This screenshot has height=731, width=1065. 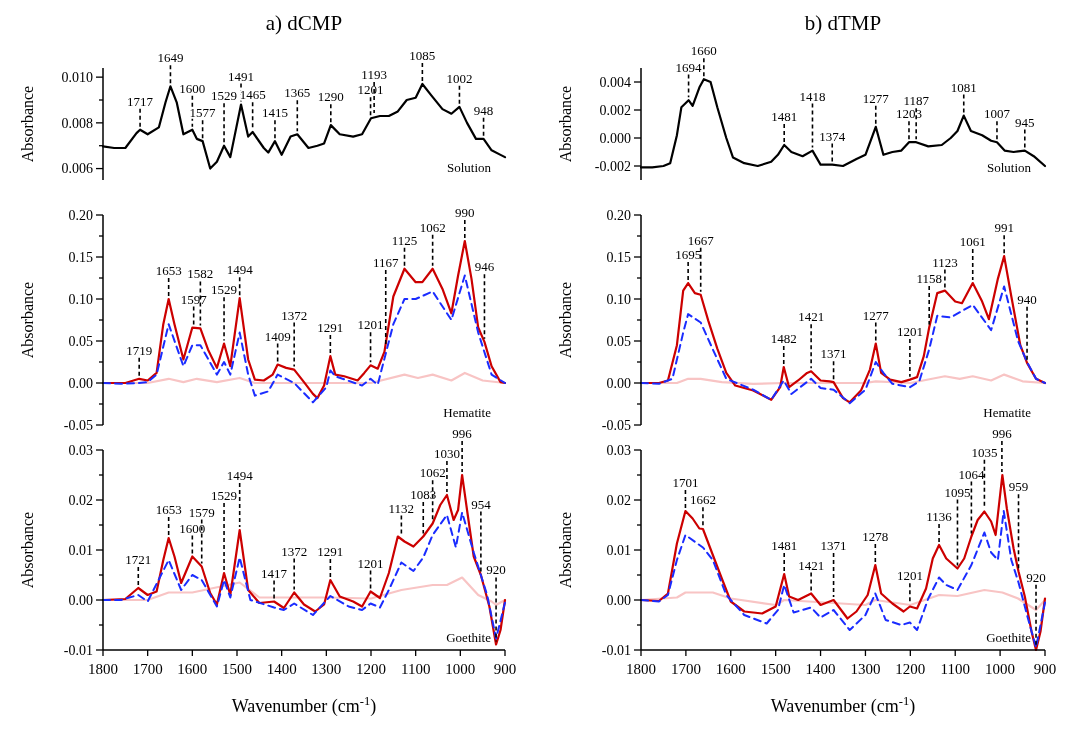 What do you see at coordinates (984, 452) in the screenshot?
I see `annotation: 1035` at bounding box center [984, 452].